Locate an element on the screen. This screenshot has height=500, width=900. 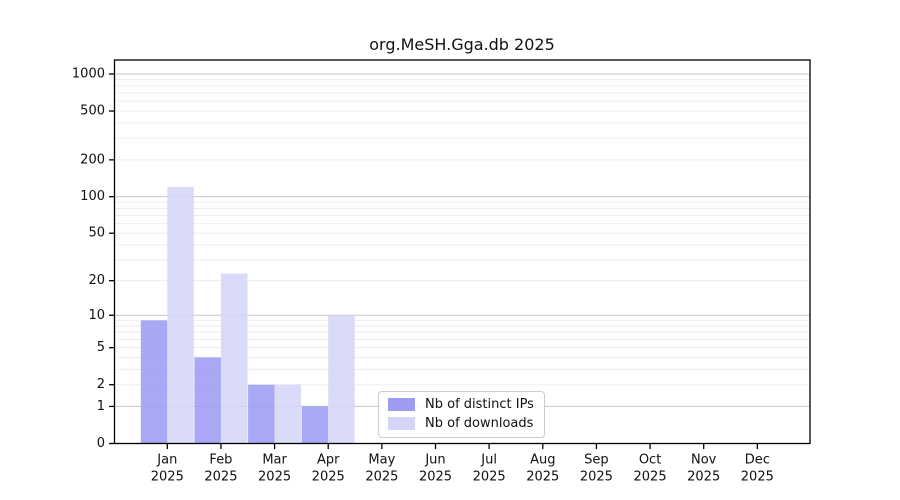
x-tick-label: Aug 2025 is located at coordinates (542, 469).